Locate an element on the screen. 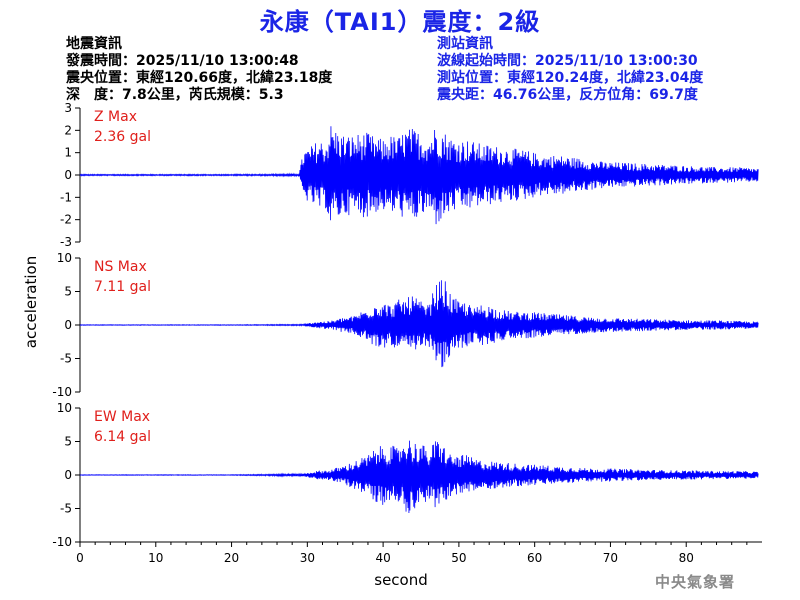  y-tick-label-NS: 10 is located at coordinates (64, 258).